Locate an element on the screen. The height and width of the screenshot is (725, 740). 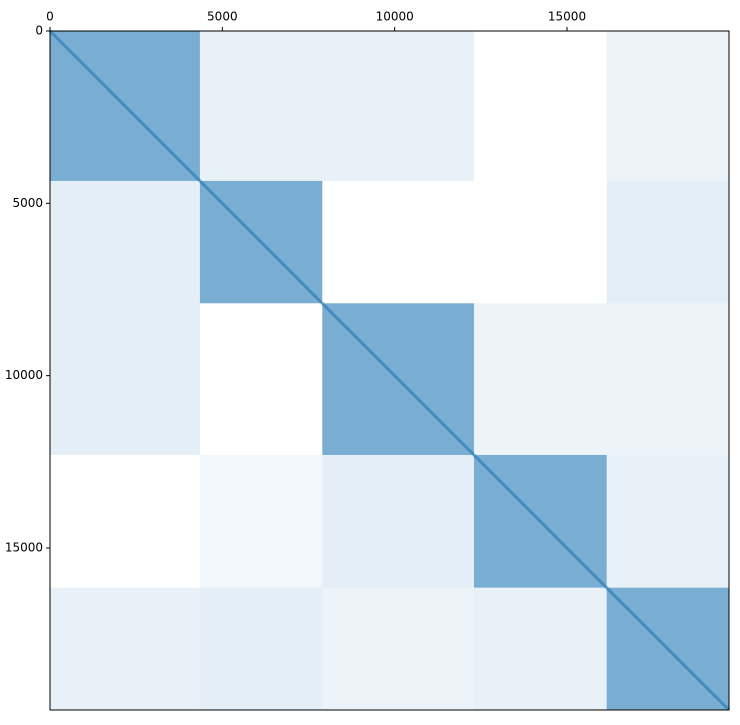
y-tick-label: 5000 is located at coordinates (27, 203).